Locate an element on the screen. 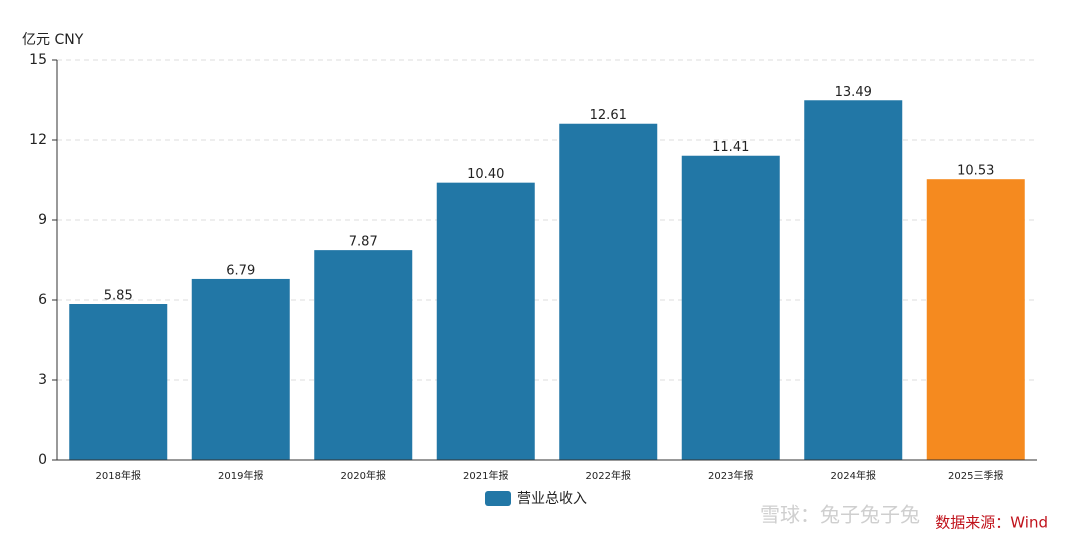 The image size is (1080, 548). x-tick-label: 2020年报 is located at coordinates (363, 475).